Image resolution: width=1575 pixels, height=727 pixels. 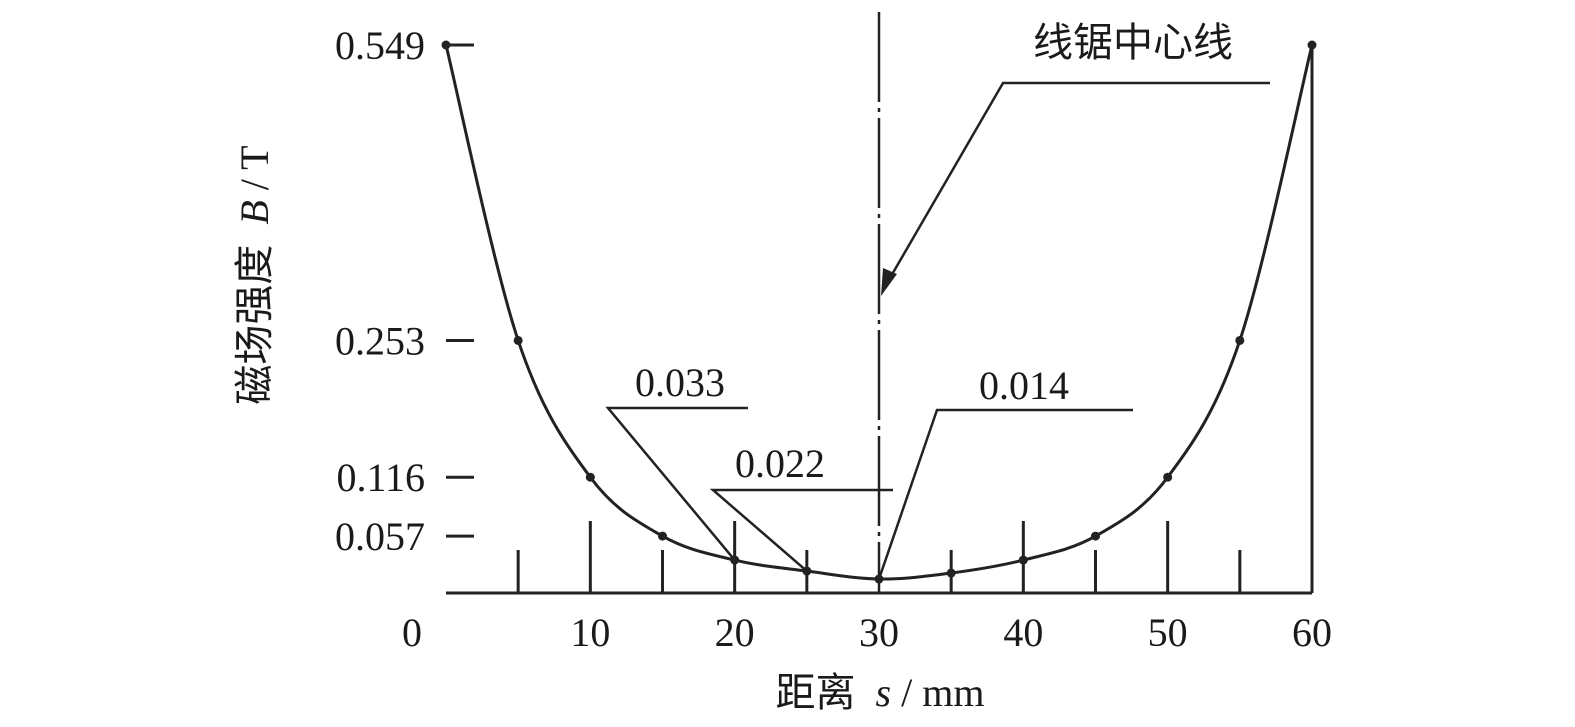 I want to click on x-tick-labels: 0 10 20 30 40 50 60, so click(x=867, y=632).